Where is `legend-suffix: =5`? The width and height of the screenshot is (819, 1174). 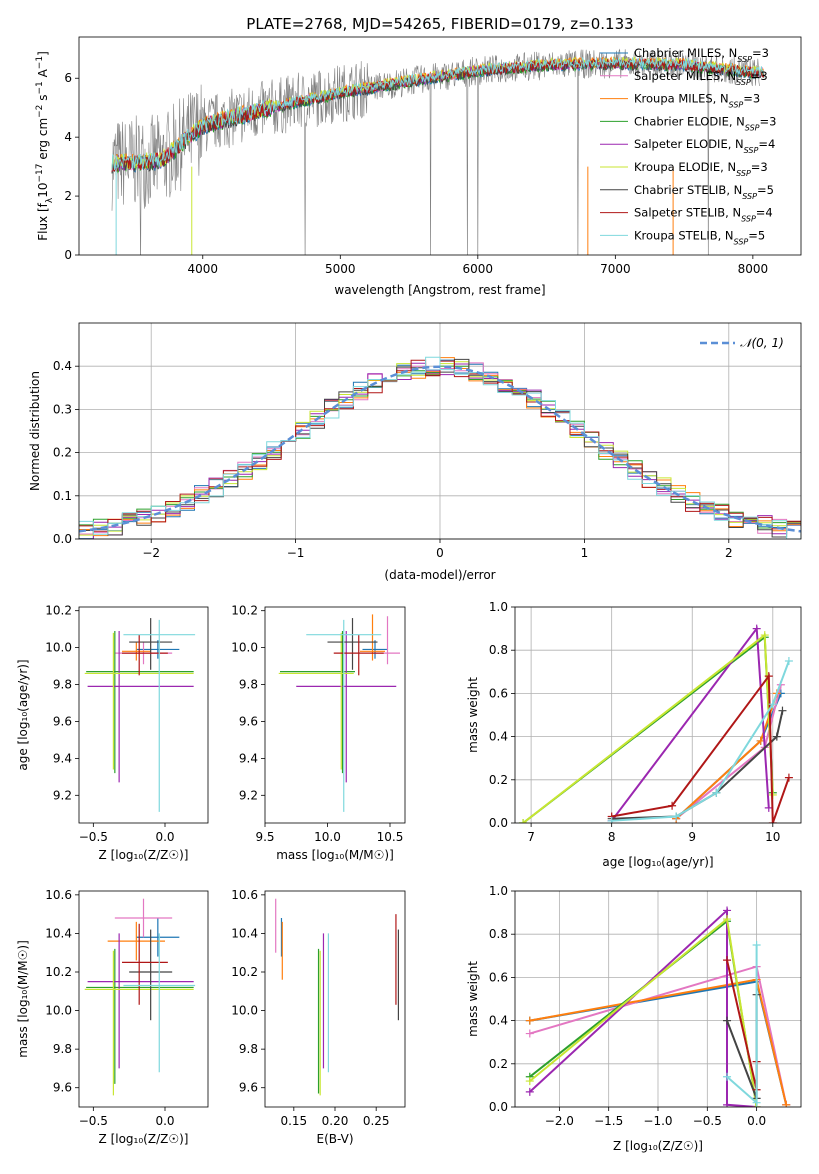
legend-suffix: =5 is located at coordinates (756, 235).